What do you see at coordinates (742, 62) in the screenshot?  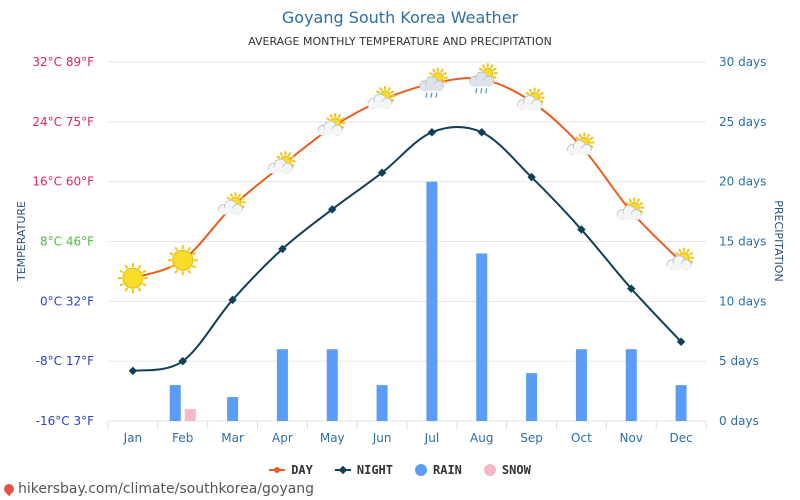 I see `y-right-tick-label: 30 days` at bounding box center [742, 62].